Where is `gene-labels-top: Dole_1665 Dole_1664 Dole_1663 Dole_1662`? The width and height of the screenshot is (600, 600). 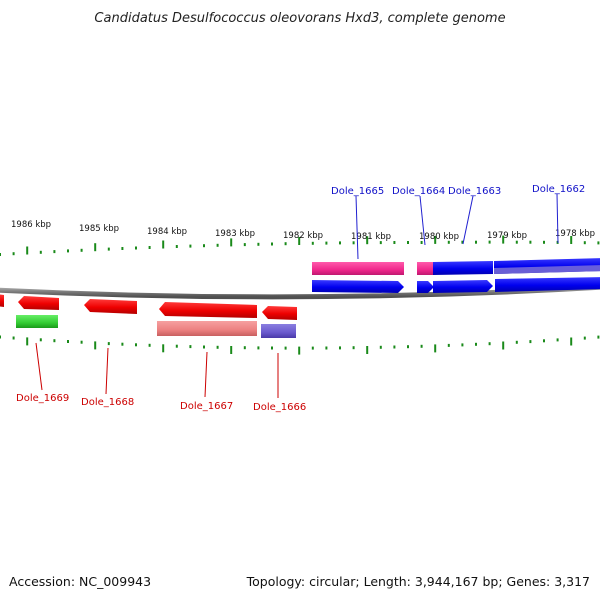
gene-labels-top: Dole_1665 Dole_1664 Dole_1663 Dole_1662 is located at coordinates (458, 222).